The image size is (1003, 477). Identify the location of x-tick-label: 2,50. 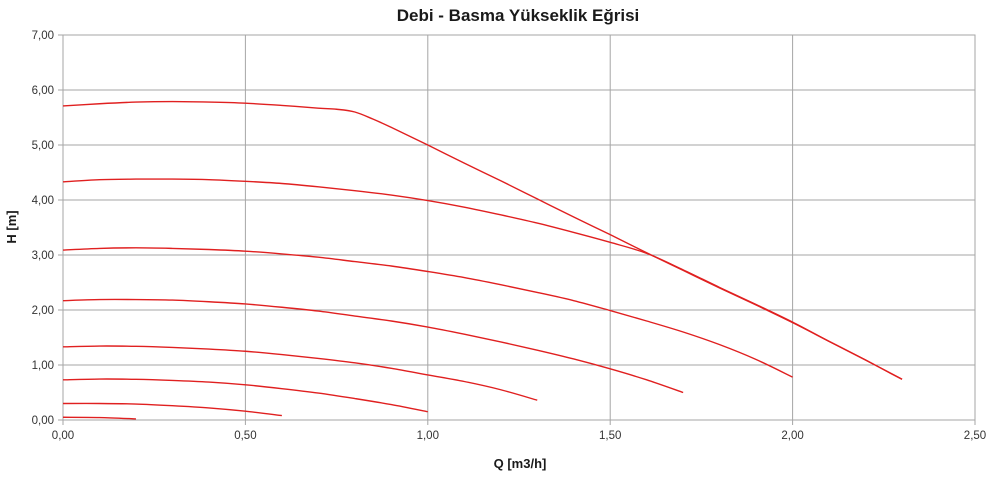
(975, 436).